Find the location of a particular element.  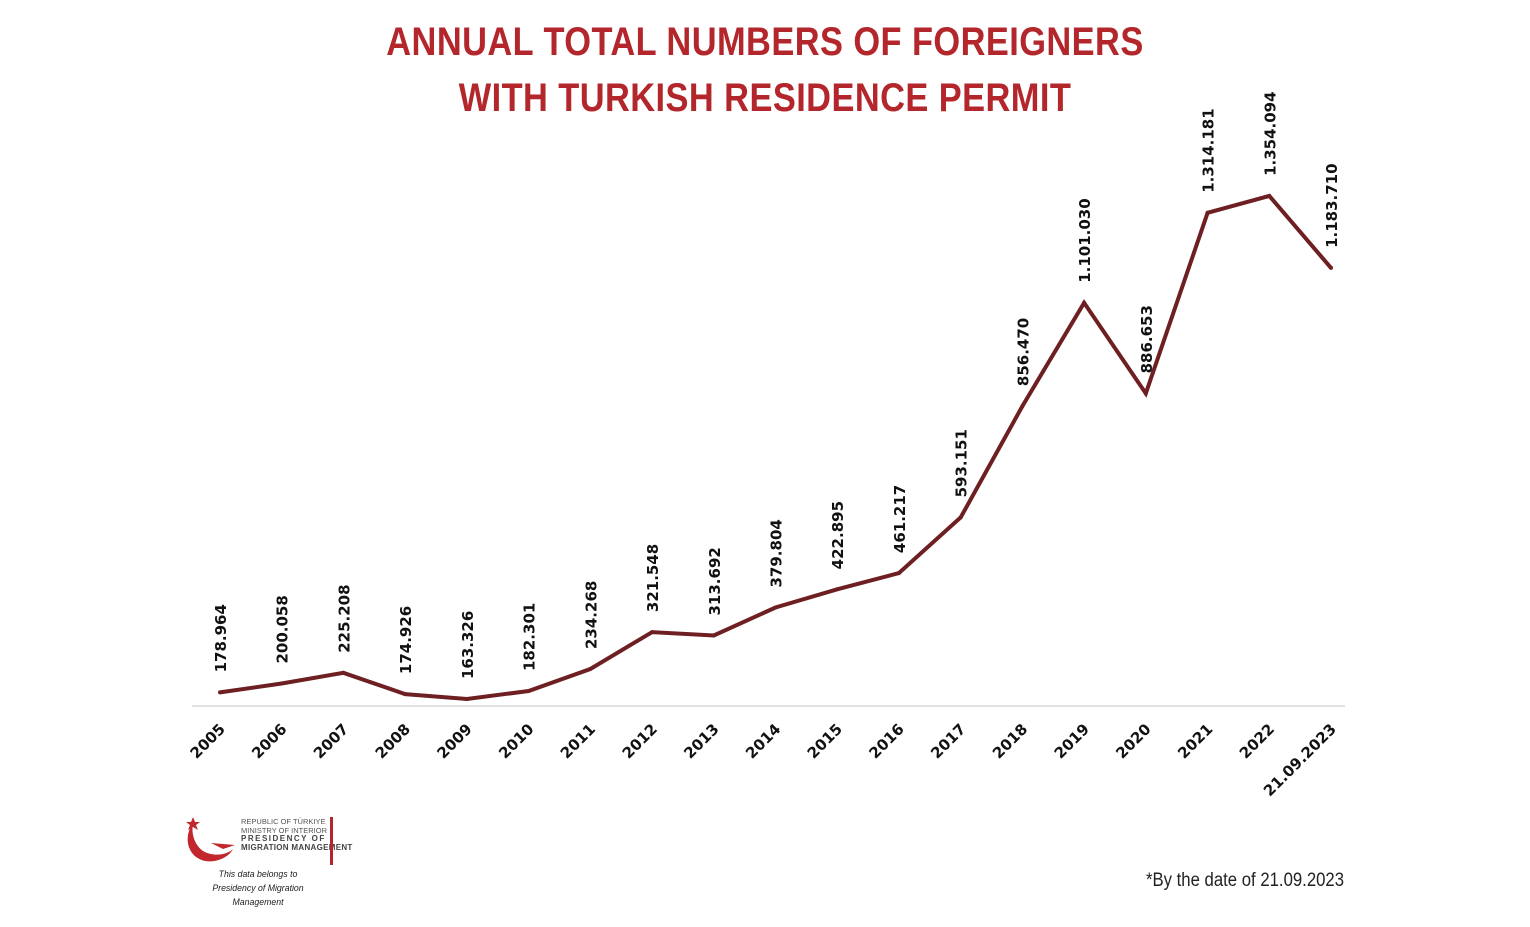

data-label: 234.268 is located at coordinates (591, 615).